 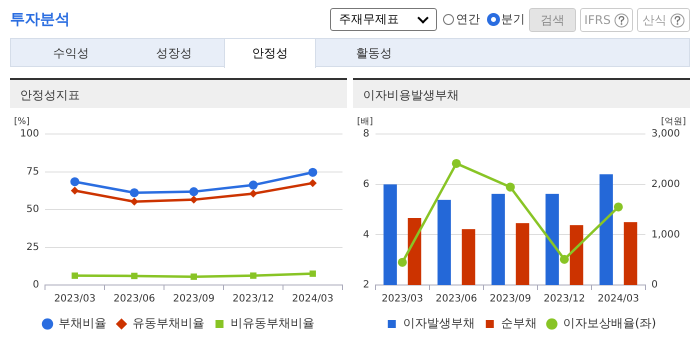 What do you see at coordinates (82, 323) in the screenshot?
I see `legend-label: 부채비율` at bounding box center [82, 323].